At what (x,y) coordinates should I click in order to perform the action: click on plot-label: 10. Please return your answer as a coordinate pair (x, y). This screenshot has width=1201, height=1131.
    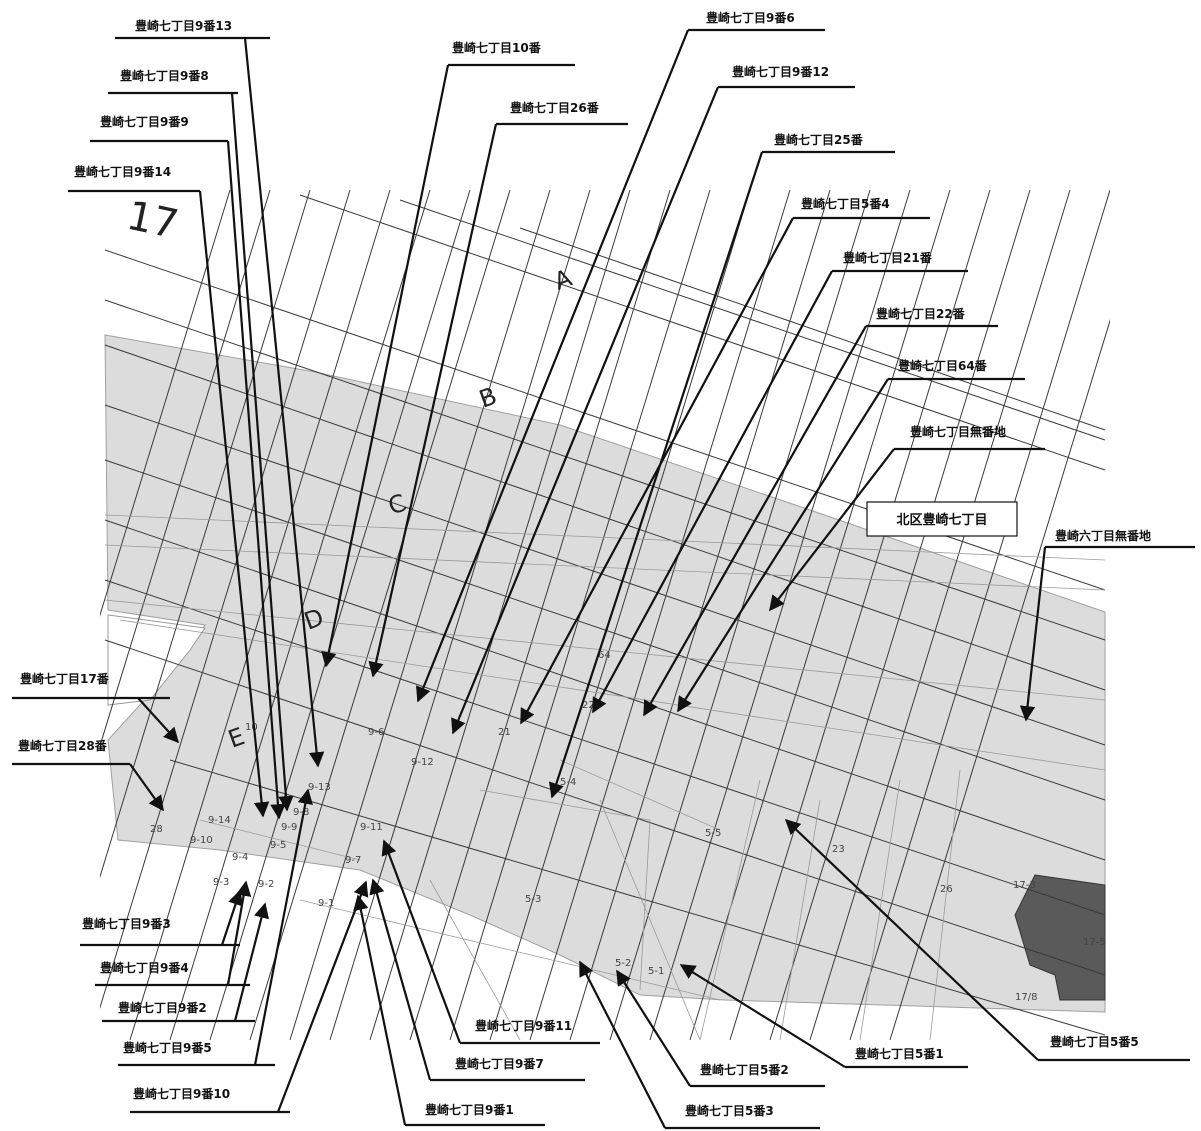
    Looking at the image, I should click on (251, 727).